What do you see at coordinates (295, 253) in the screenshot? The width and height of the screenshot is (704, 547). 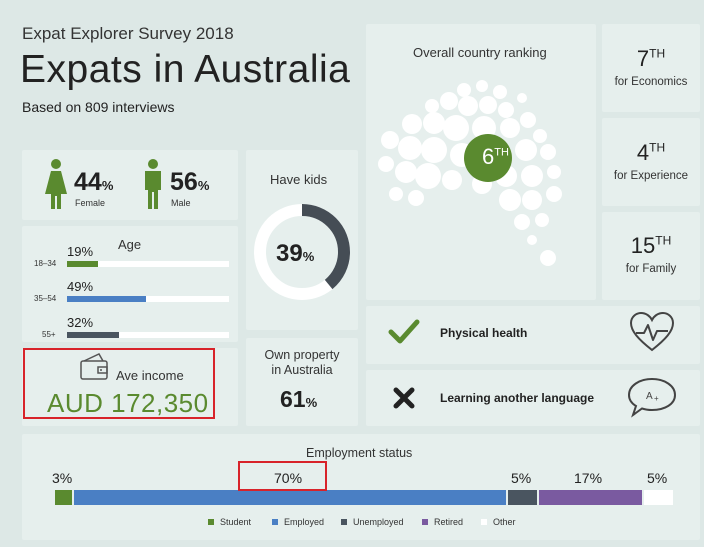 I see `kids-value: 39%` at bounding box center [295, 253].